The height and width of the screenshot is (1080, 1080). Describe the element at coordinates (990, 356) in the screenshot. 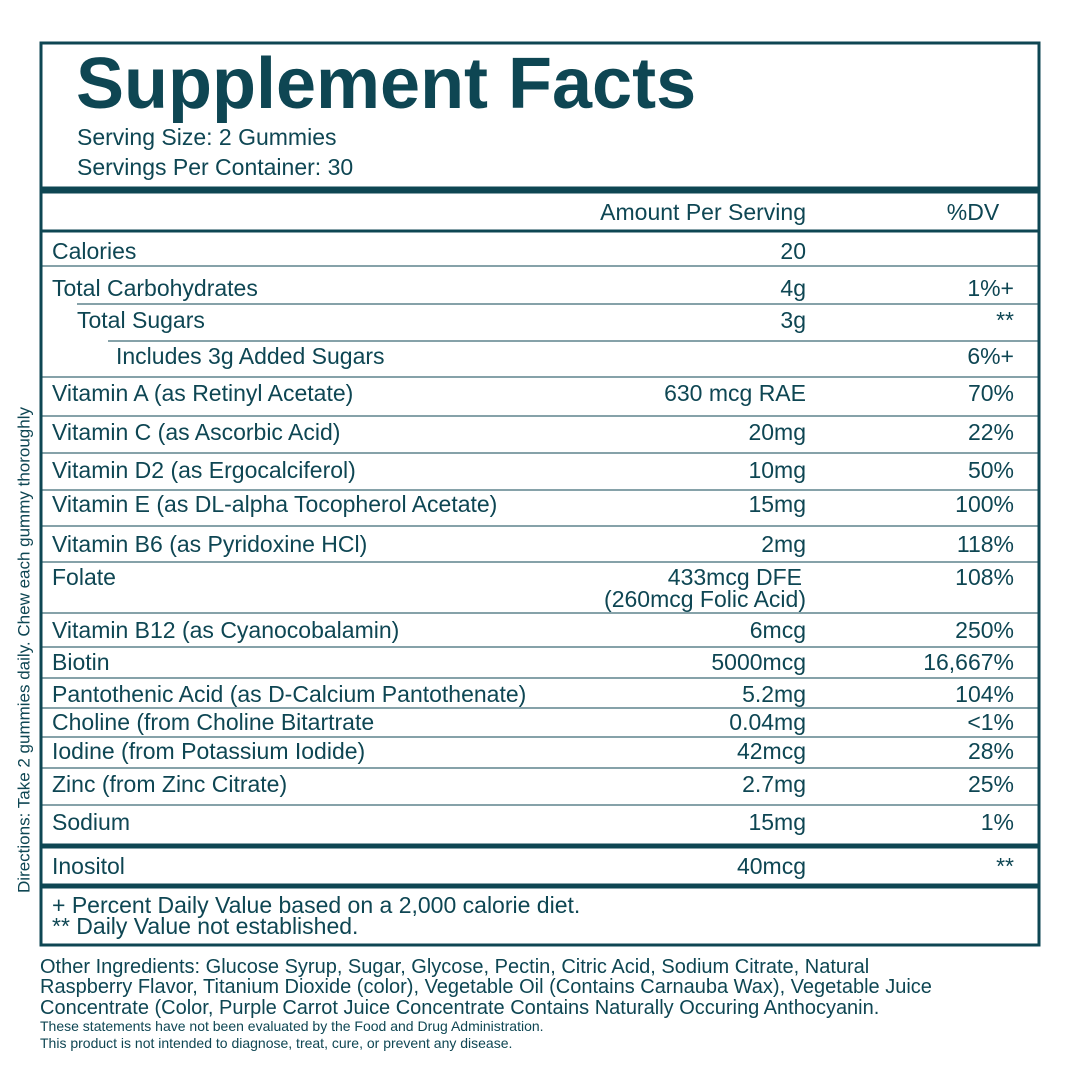

I see `nutrient-dv: 6%+` at that location.